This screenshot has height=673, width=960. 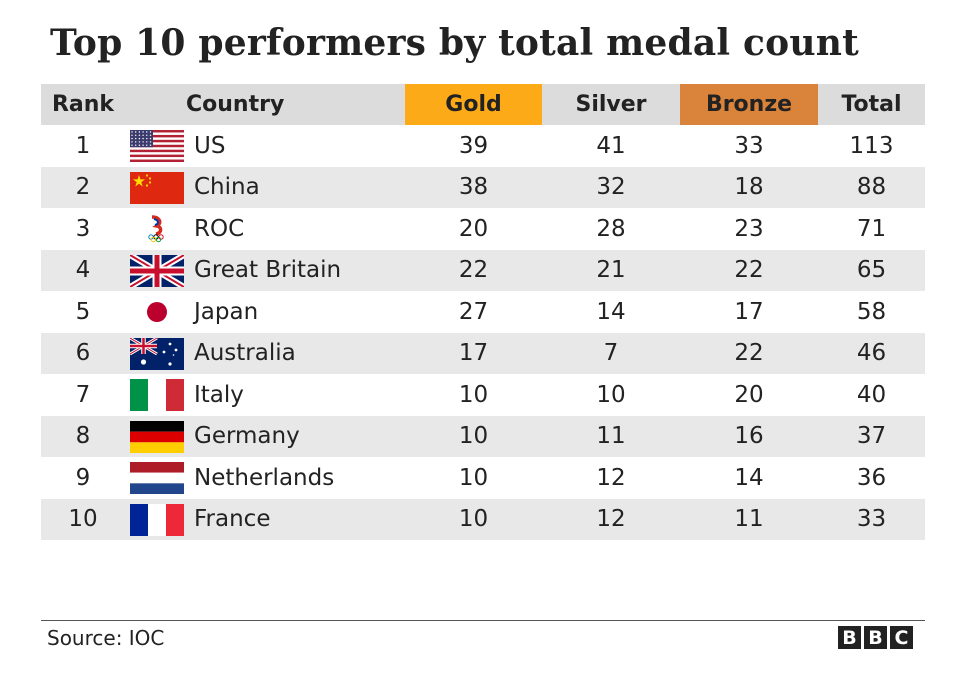 What do you see at coordinates (219, 228) in the screenshot?
I see `country-cell: ROC` at bounding box center [219, 228].